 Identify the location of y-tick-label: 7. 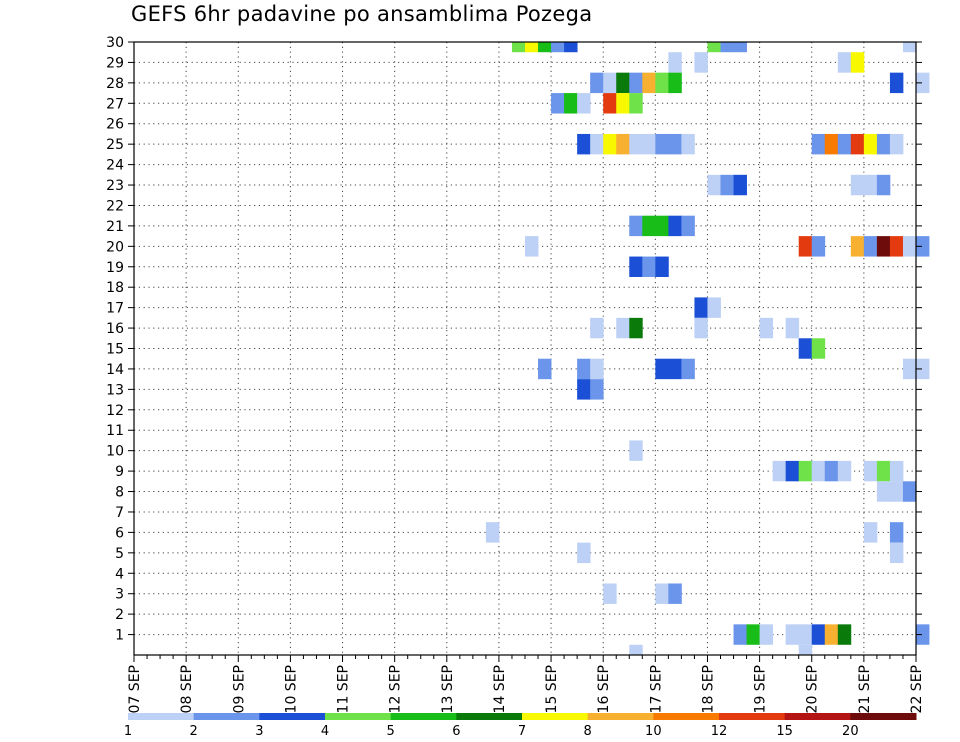
(119, 513).